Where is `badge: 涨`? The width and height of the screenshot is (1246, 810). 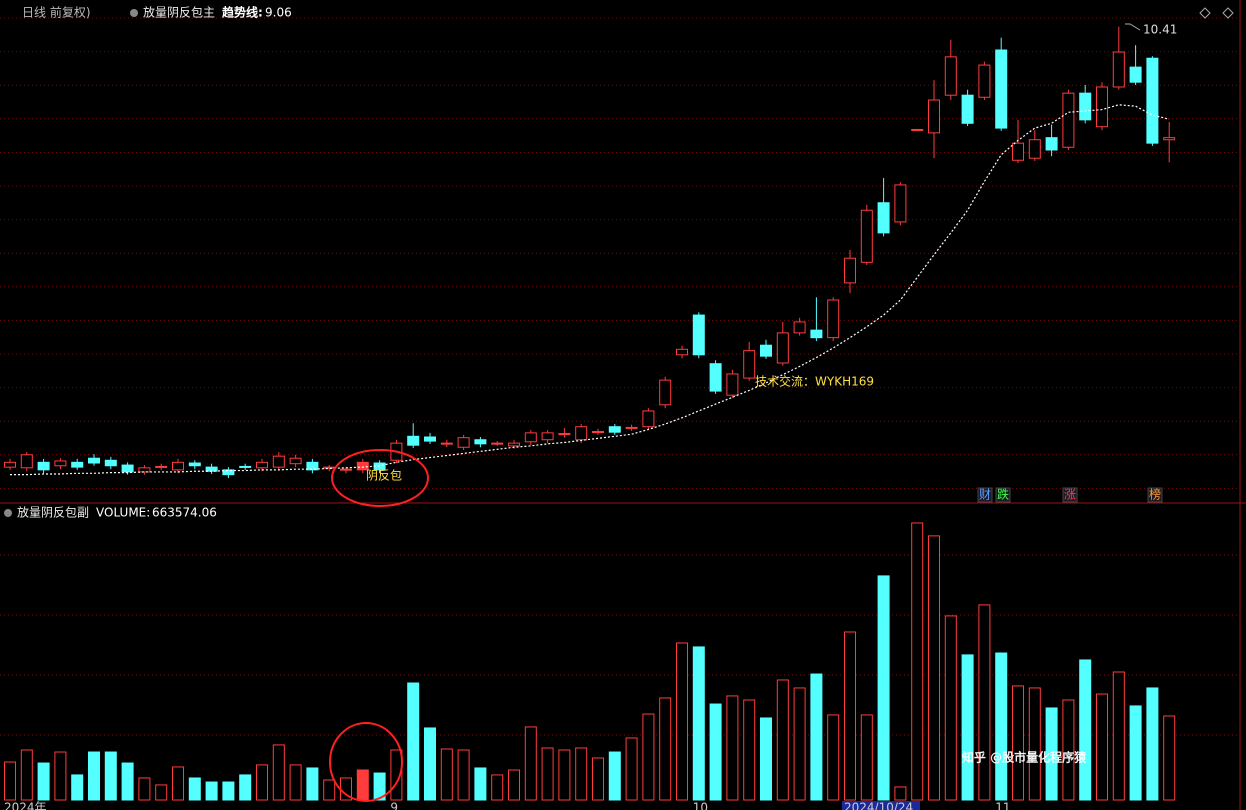 badge: 涨 is located at coordinates (1070, 494).